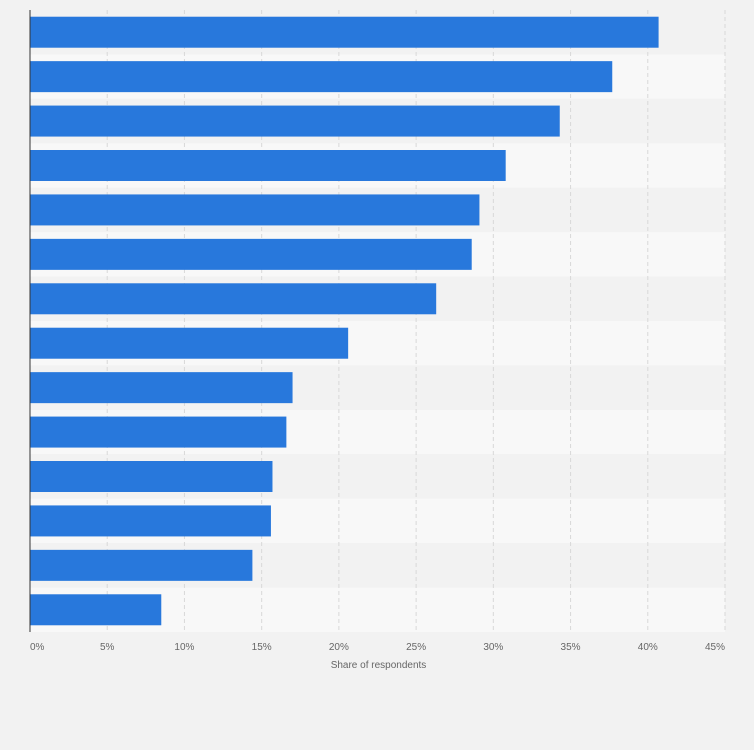 This screenshot has width=754, height=750. I want to click on x-tick-label: 15%, so click(262, 647).